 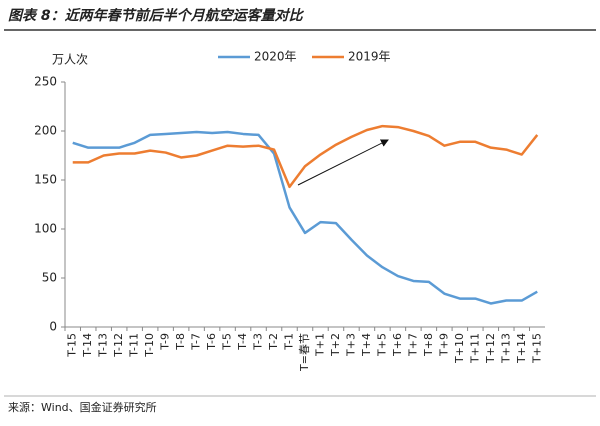 What do you see at coordinates (49, 278) in the screenshot?
I see `y-tick-label: 50` at bounding box center [49, 278].